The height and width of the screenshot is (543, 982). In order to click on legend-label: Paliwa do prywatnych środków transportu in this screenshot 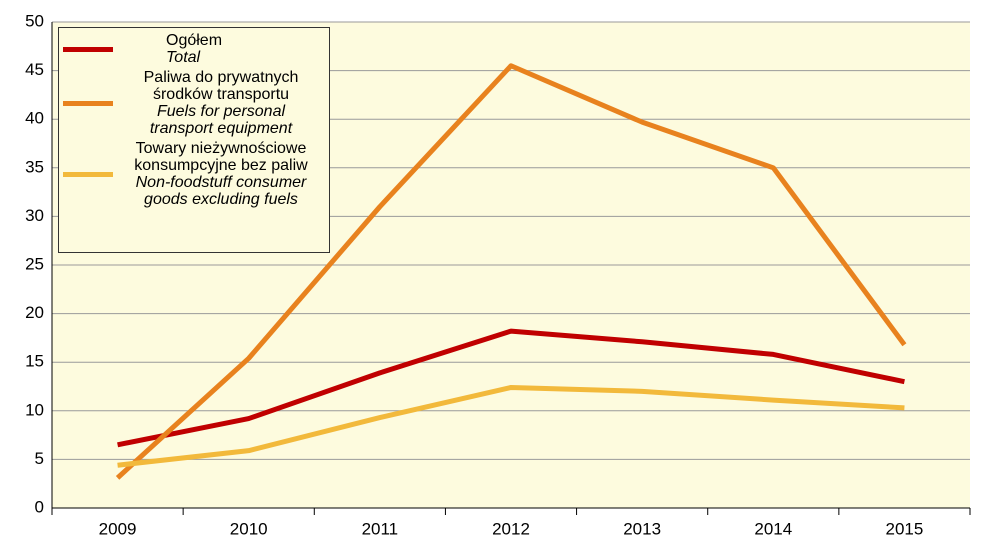, I will do `click(221, 86)`.